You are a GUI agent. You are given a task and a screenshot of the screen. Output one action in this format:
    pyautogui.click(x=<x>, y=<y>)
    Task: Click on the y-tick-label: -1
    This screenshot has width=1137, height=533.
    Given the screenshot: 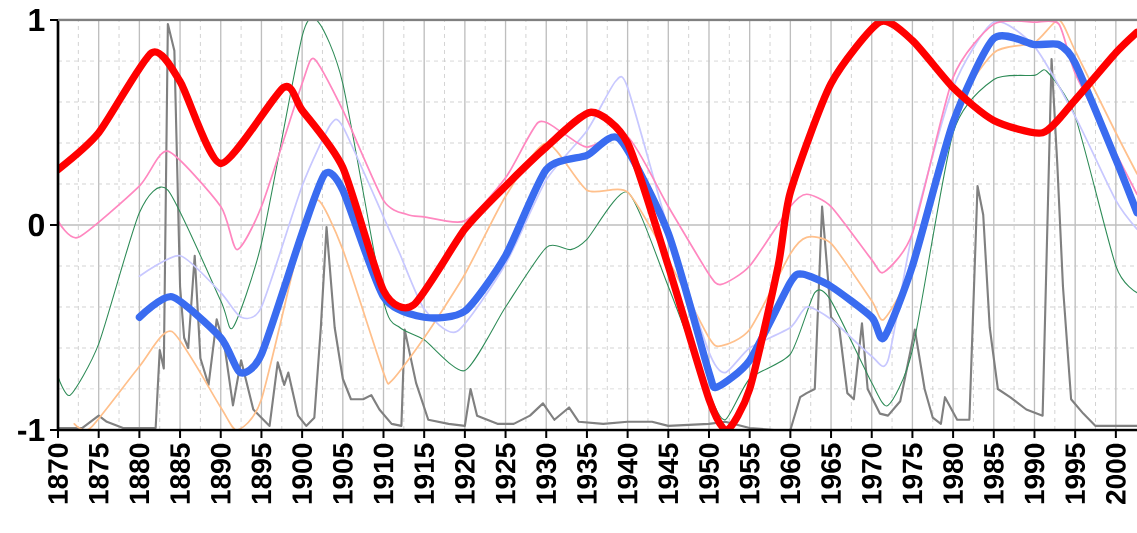 What is the action you would take?
    pyautogui.click(x=31, y=430)
    